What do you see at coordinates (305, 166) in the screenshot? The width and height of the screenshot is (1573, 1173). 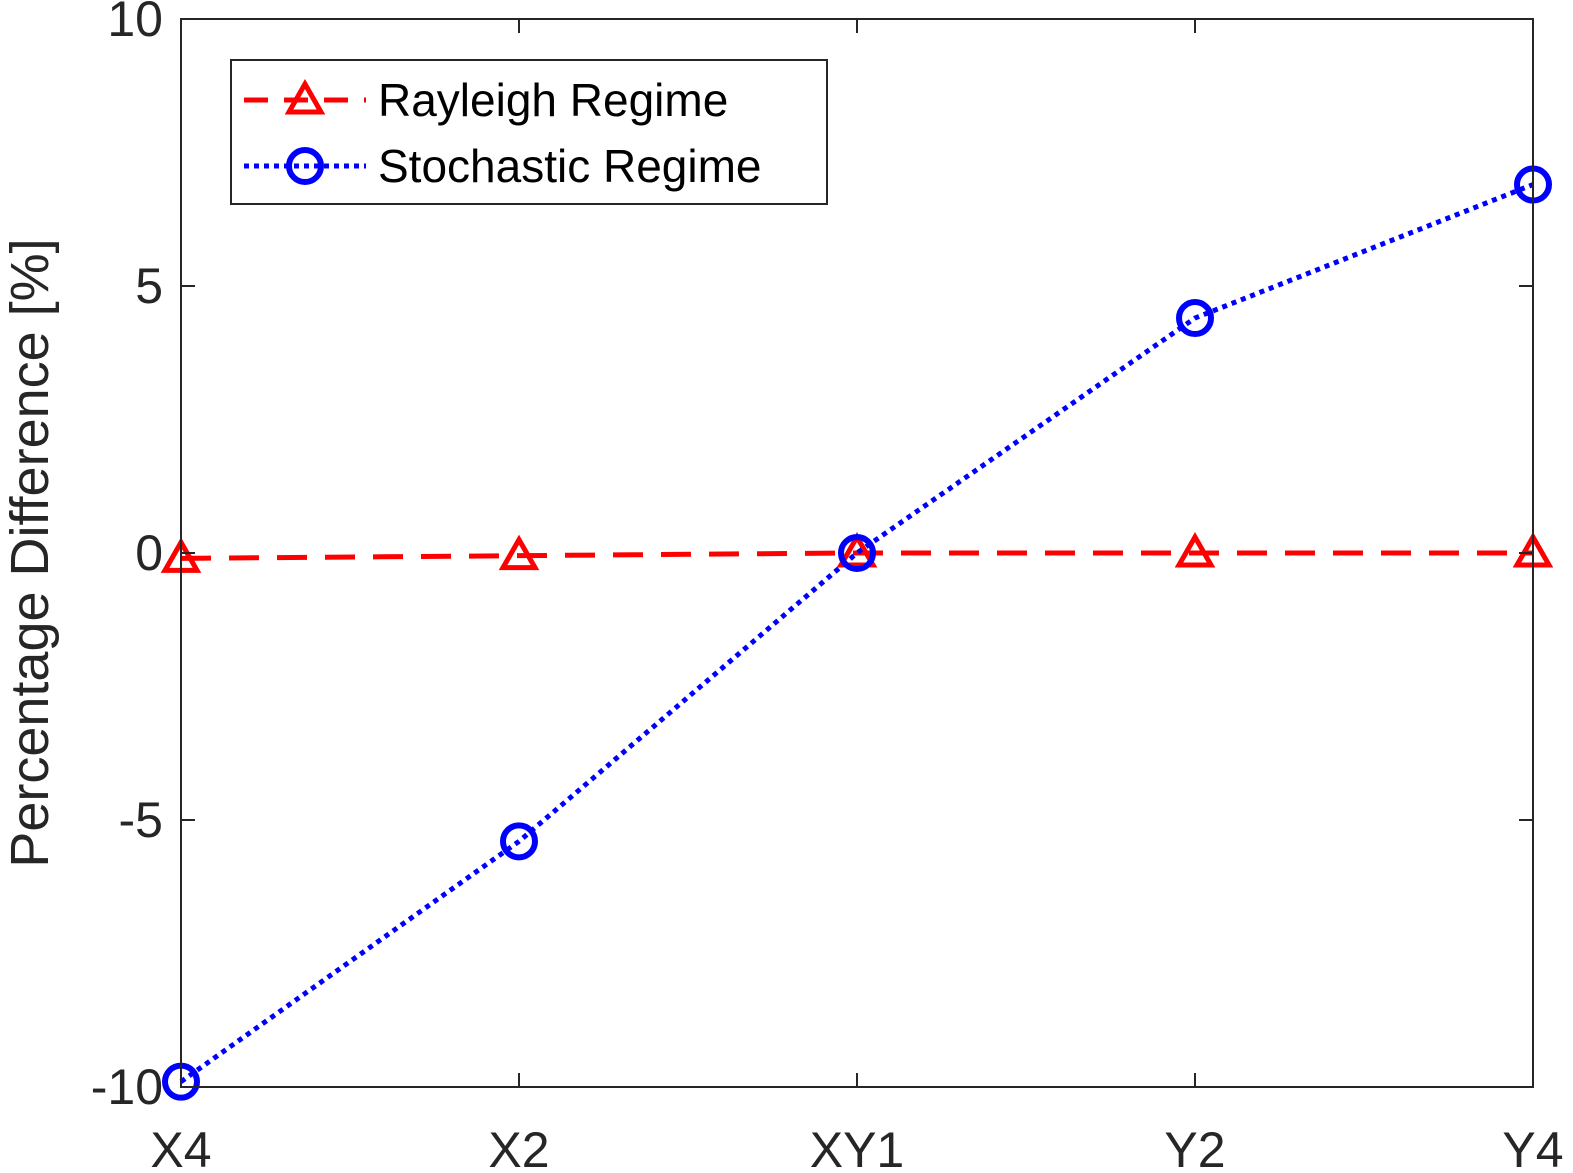 I see `legend-circle-marker` at bounding box center [305, 166].